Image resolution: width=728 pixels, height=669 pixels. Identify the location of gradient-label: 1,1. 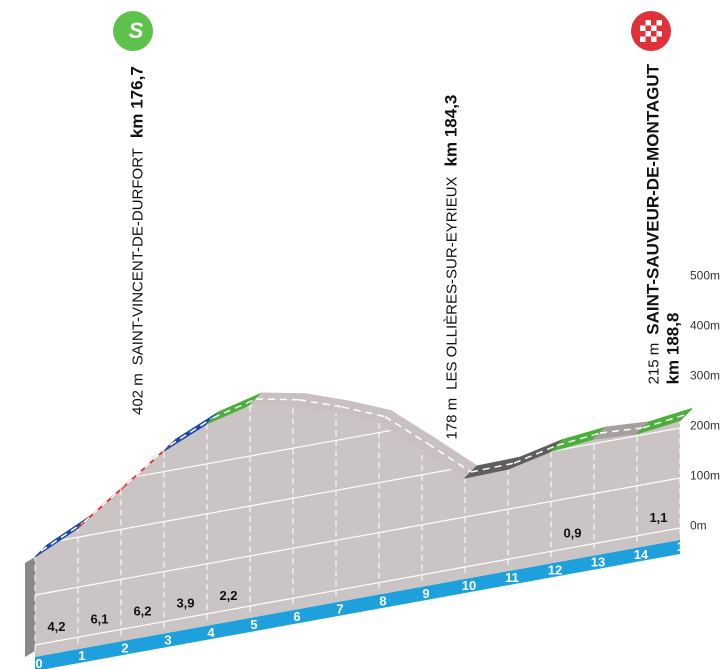
(658, 517).